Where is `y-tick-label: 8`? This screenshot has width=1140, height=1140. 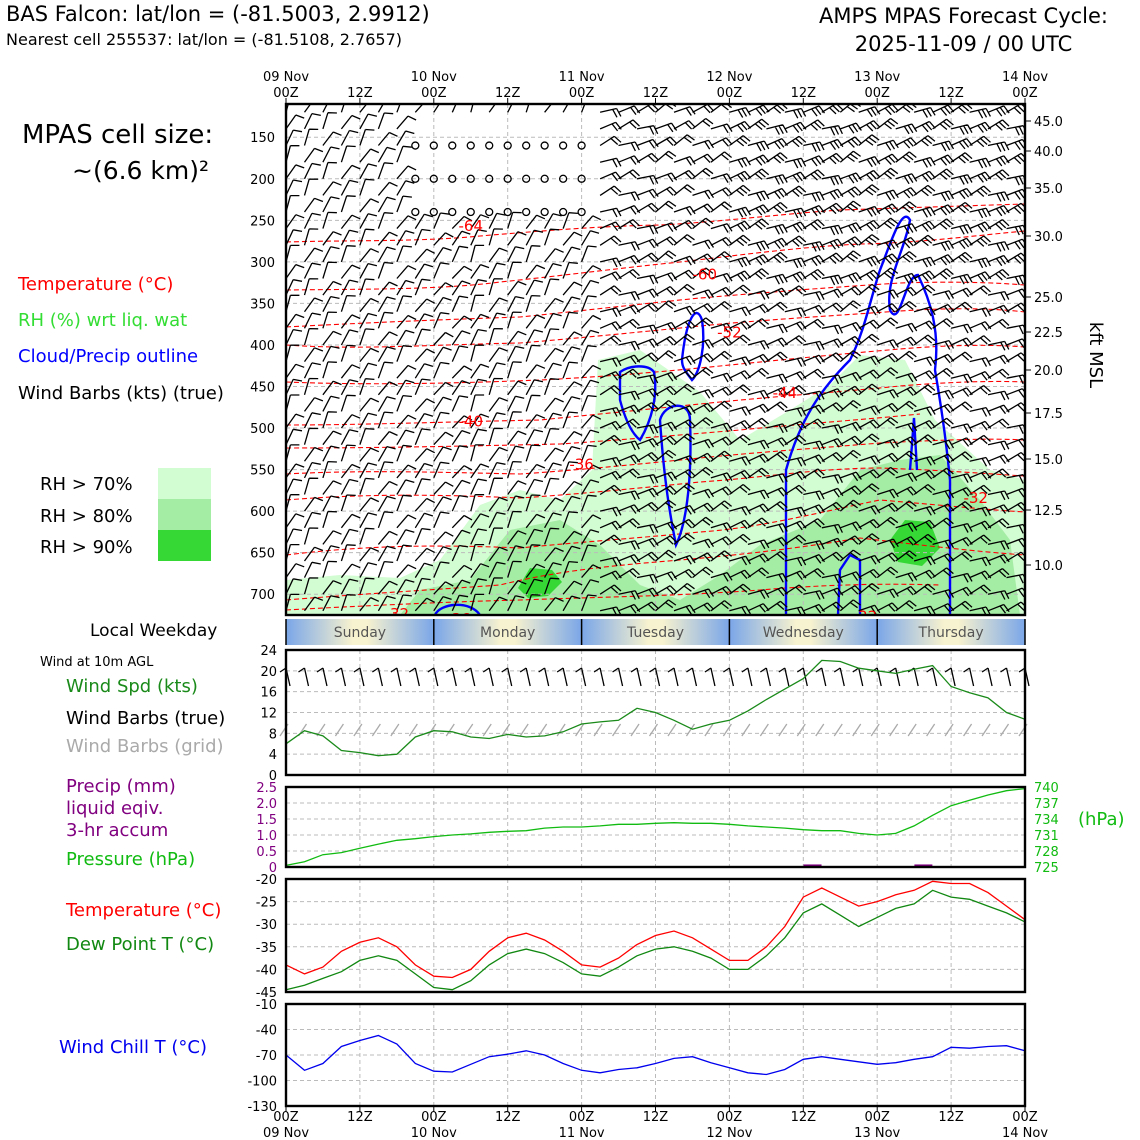
y-tick-label: 8 is located at coordinates (273, 734).